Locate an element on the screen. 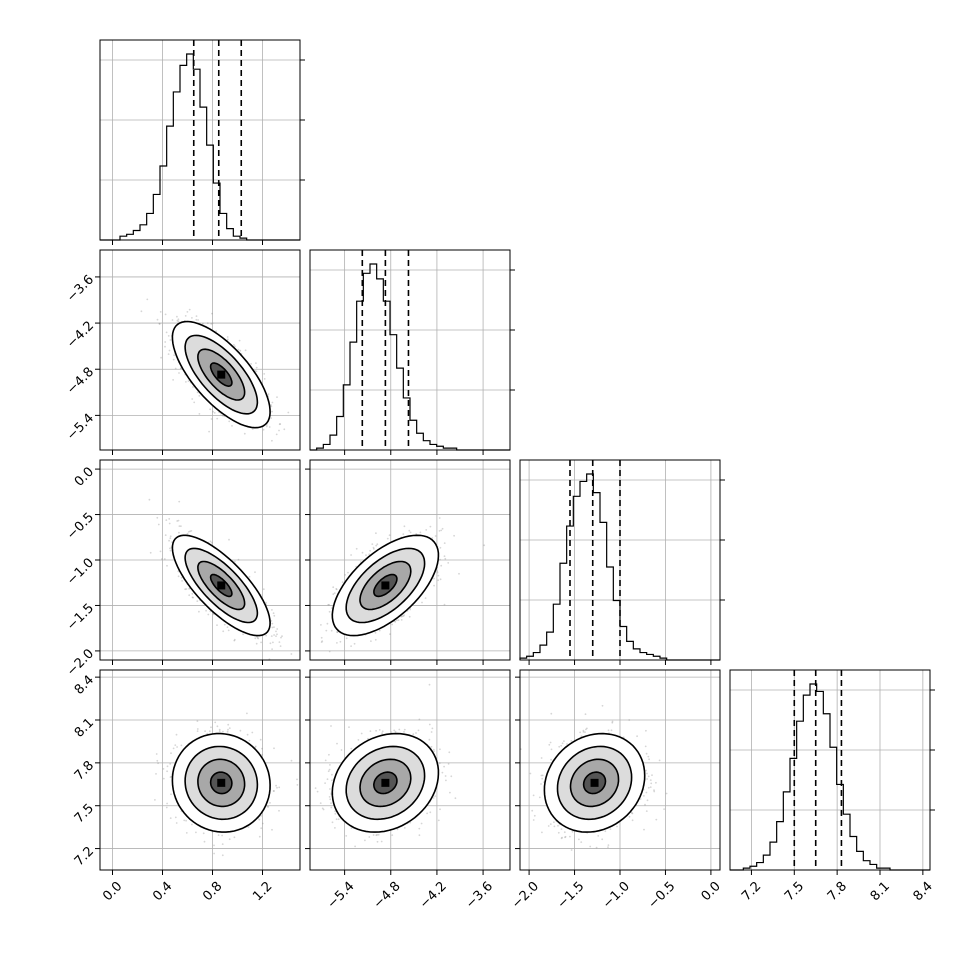 Image resolution: width=970 pixels, height=970 pixels. panel-3-0: 0.0 0.4 0.8 1.27.27.57.88.18.4 is located at coordinates (186, 786).